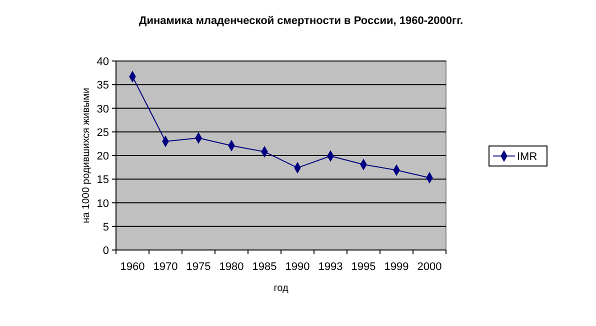  I want to click on y-tick-label: 15, so click(102, 180).